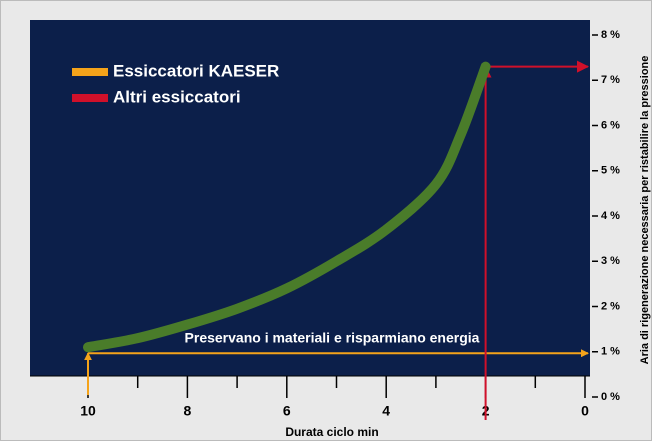  I want to click on y-tick-label: 5 %, so click(610, 171).